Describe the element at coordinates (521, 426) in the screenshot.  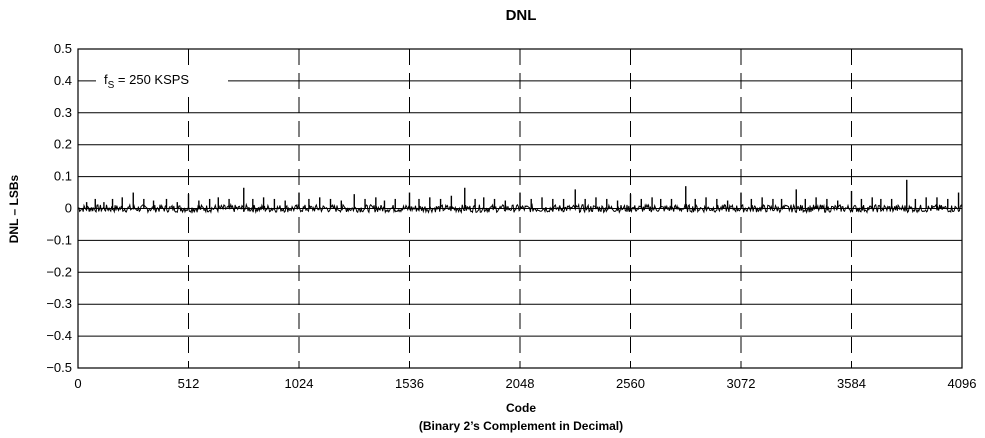
I see `x-axis-sublabel: (Binary 2’s Complement in Decimal)` at that location.